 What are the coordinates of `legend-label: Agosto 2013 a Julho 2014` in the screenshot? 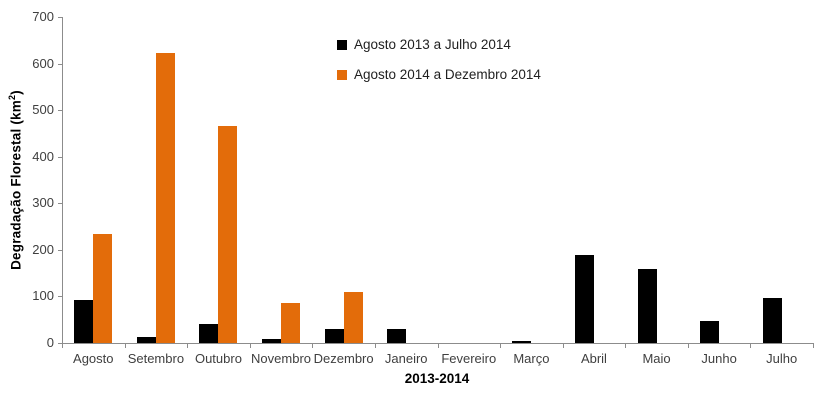 It's located at (432, 44).